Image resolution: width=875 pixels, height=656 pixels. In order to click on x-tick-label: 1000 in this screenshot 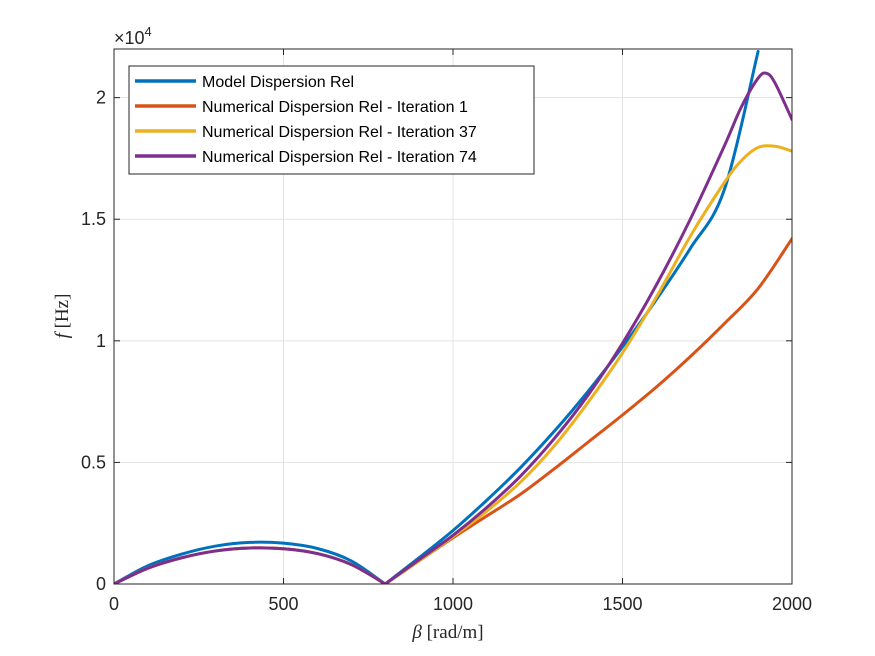, I will do `click(453, 604)`.